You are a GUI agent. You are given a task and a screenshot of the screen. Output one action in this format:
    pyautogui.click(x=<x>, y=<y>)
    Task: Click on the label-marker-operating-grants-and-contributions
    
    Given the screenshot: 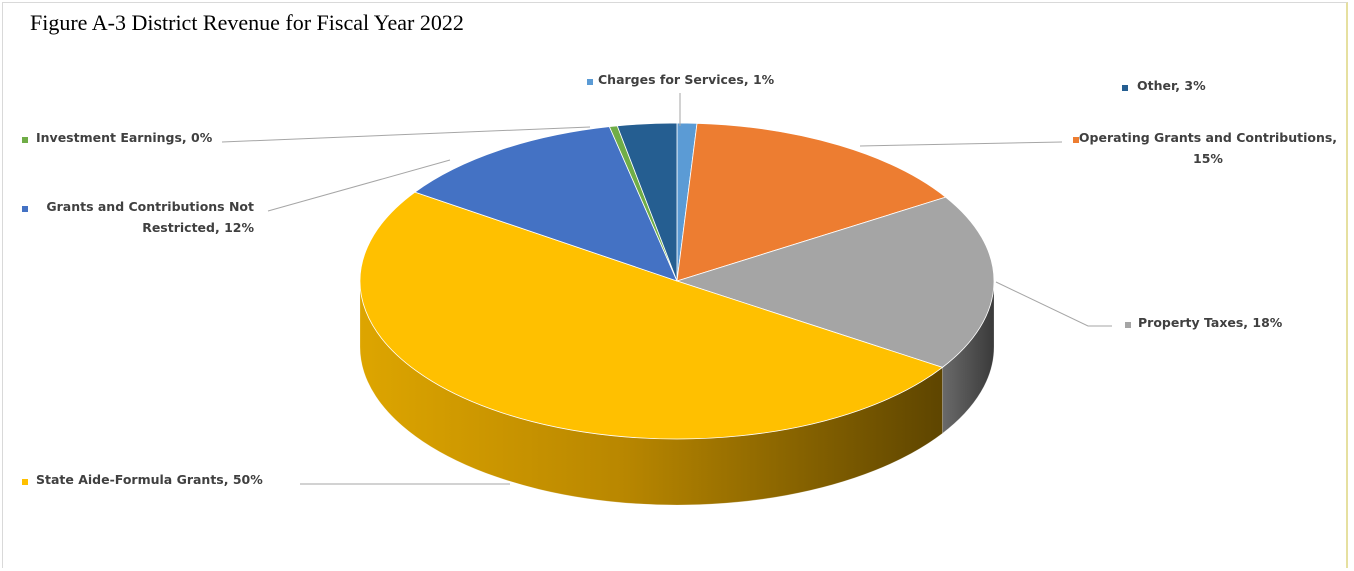 What is the action you would take?
    pyautogui.click(x=1076, y=140)
    